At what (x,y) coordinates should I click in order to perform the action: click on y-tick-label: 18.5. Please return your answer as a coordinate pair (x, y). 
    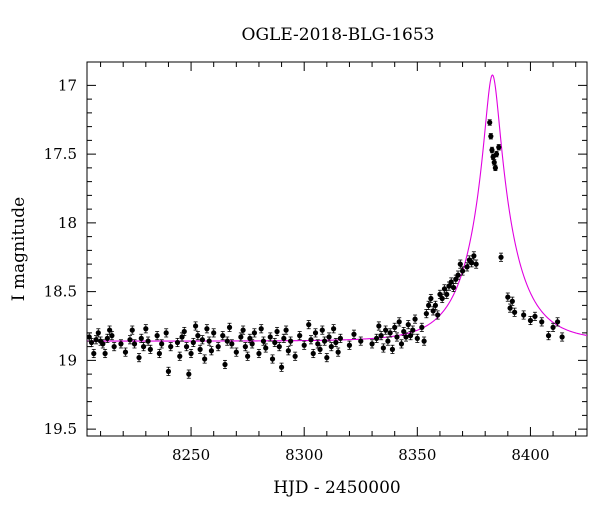
    Looking at the image, I should click on (60, 292).